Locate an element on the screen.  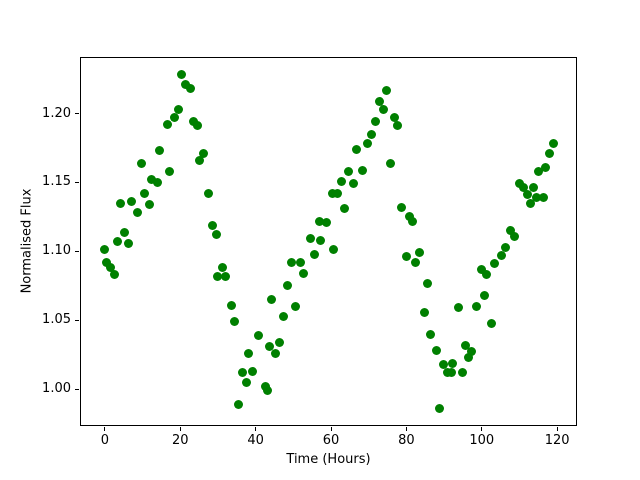
y-tick-label: 1.20 is located at coordinates (56, 113).